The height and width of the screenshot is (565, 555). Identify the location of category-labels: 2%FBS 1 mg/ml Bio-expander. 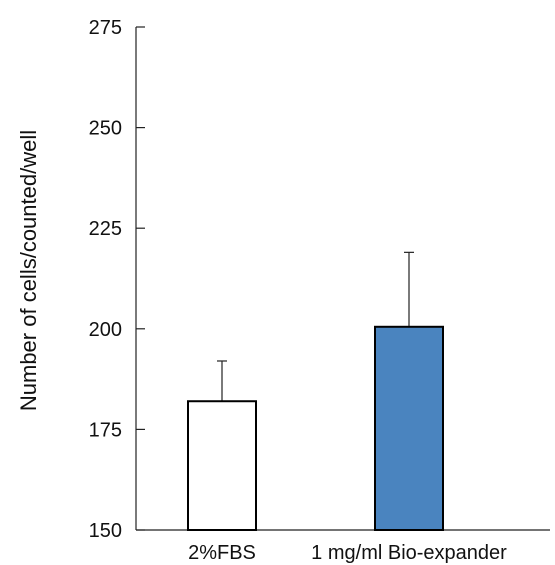
(347, 553).